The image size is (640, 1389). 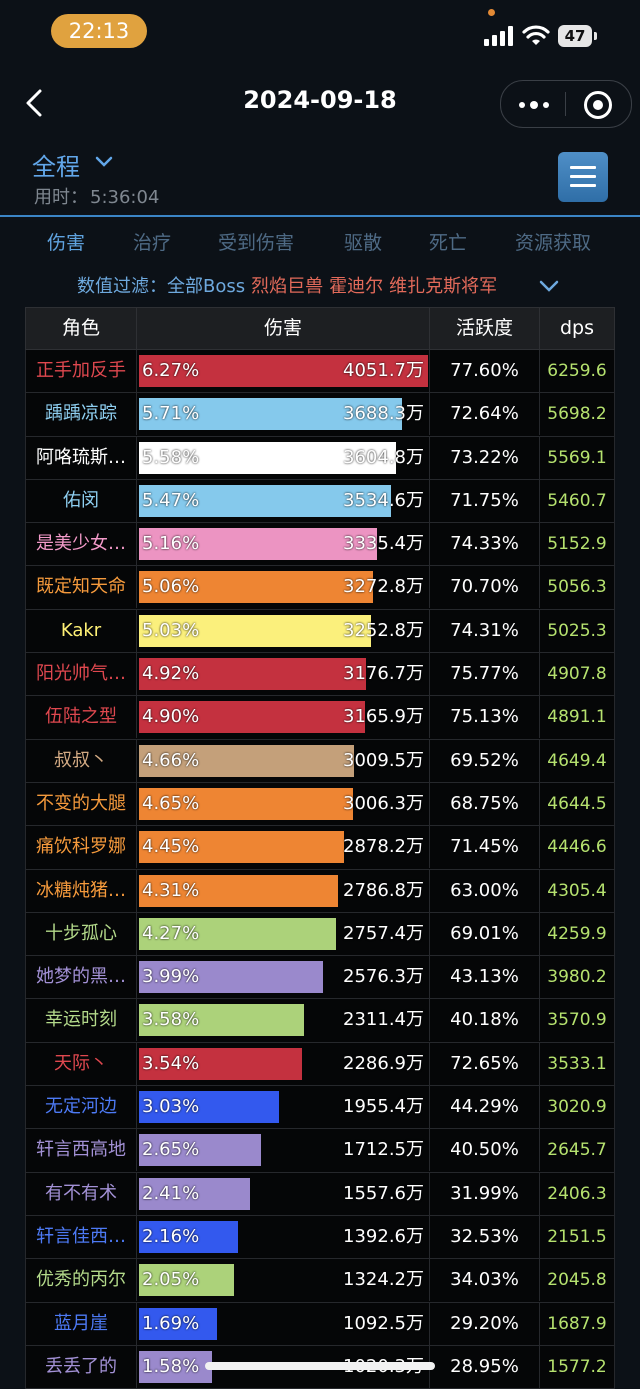 I want to click on scope-selector: 全程, so click(x=56, y=167).